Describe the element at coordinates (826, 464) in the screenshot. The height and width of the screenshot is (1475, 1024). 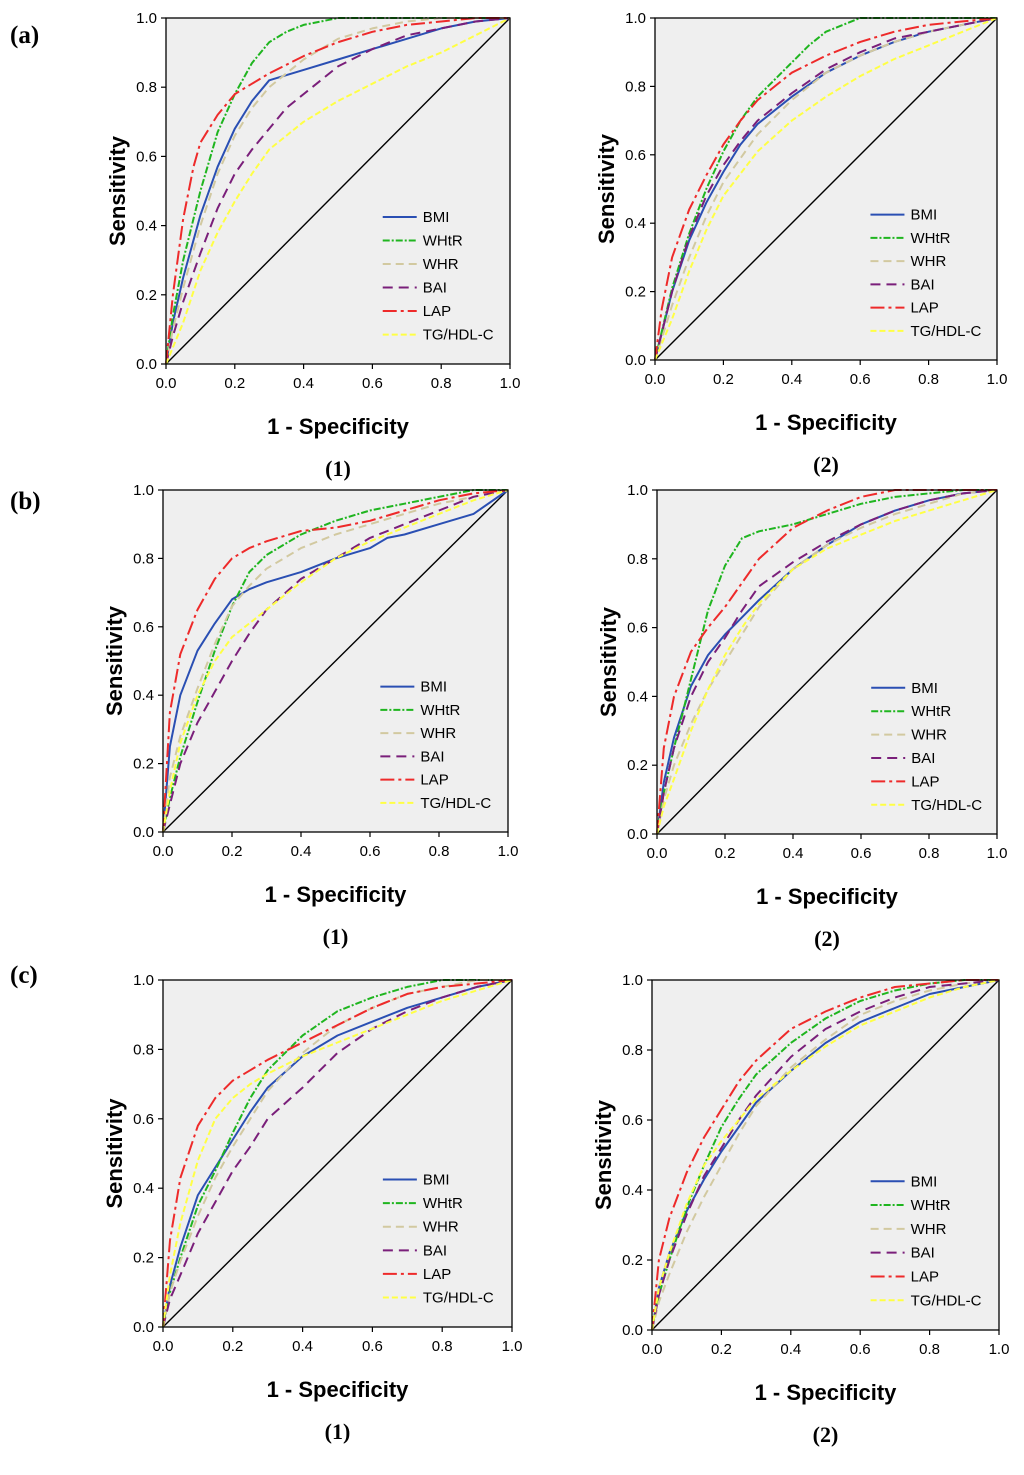
I see `subfigure-label: (2)` at that location.